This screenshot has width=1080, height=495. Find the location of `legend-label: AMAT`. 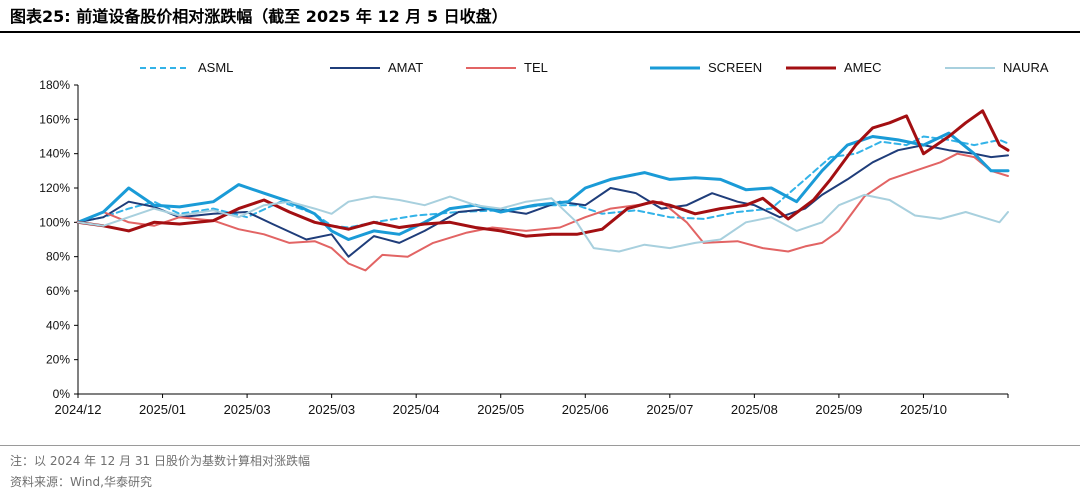

legend-label: AMAT is located at coordinates (405, 67).